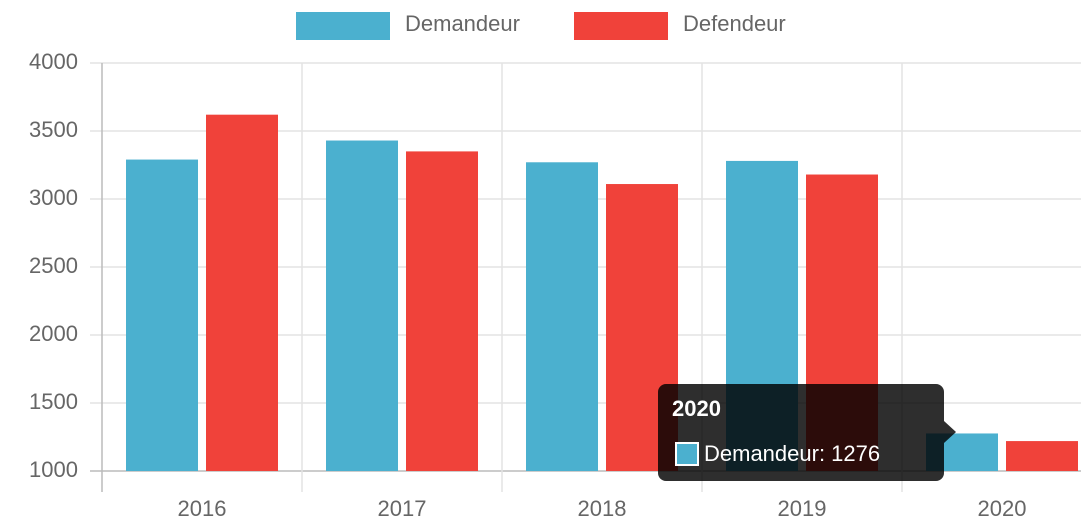  What do you see at coordinates (801, 432) in the screenshot?
I see `tooltip-box` at bounding box center [801, 432].